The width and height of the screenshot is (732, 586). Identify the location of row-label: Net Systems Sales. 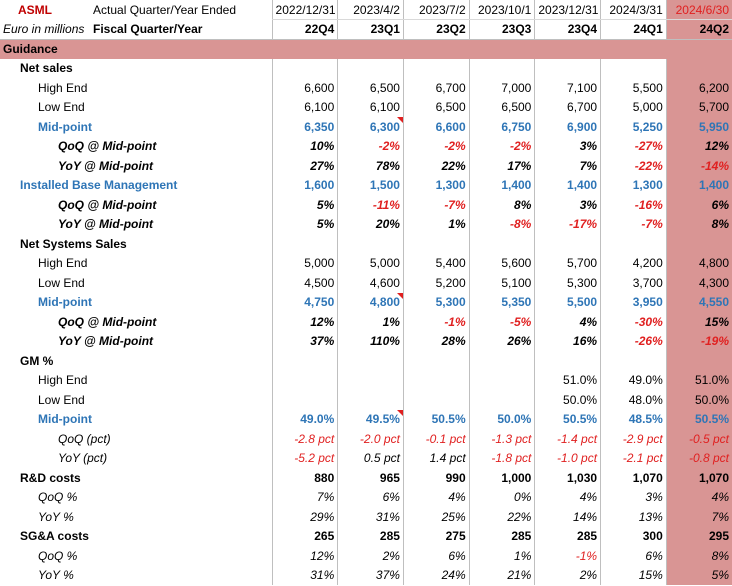
(73, 243).